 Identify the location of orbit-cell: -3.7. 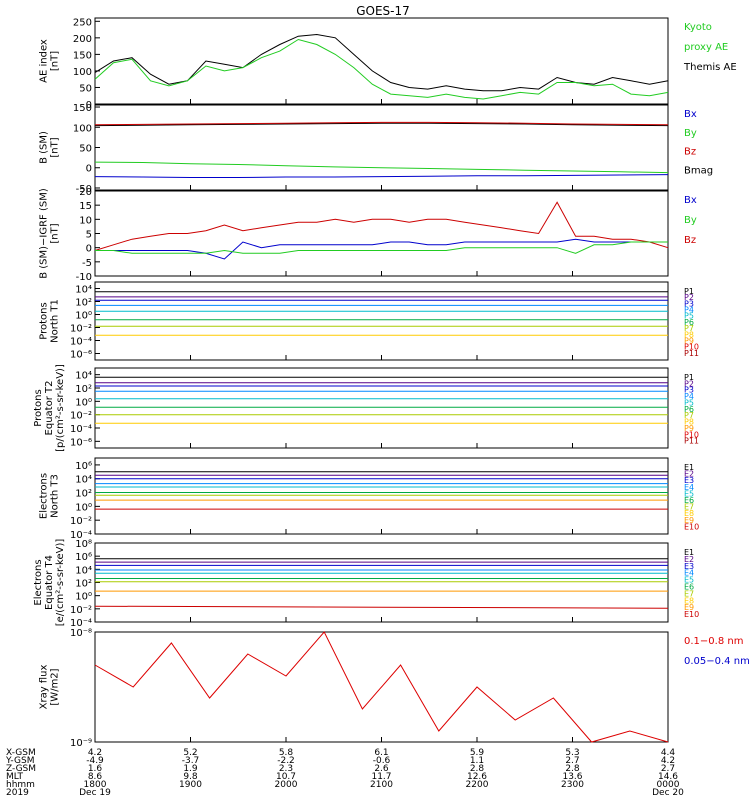
(191, 761).